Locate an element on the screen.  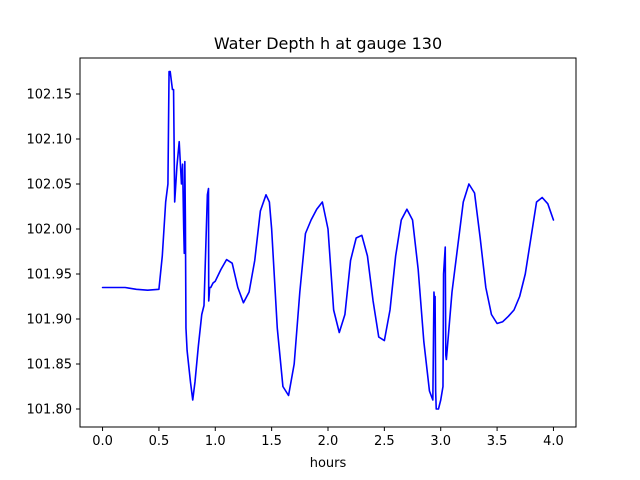
x-tick-label: 0.0 is located at coordinates (102, 441).